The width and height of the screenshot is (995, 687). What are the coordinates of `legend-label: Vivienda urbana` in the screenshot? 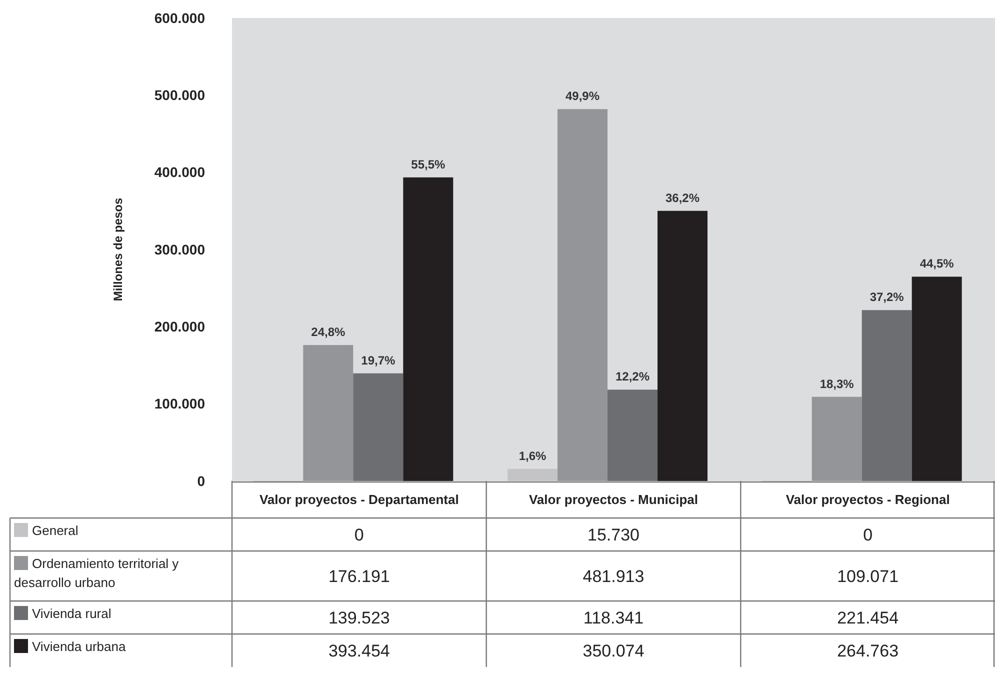 It's located at (79, 646).